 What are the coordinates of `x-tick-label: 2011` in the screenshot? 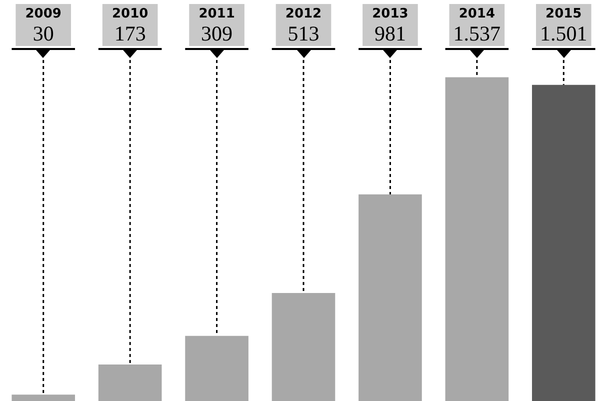 It's located at (216, 14).